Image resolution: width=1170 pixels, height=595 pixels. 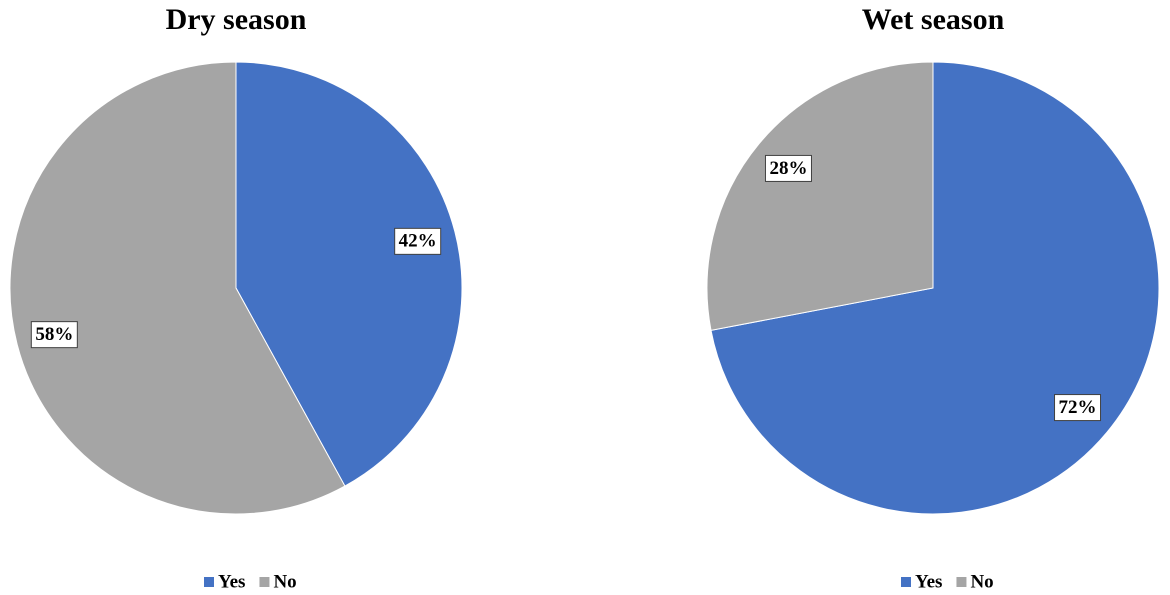 I want to click on data-label: 28%, so click(x=788, y=168).